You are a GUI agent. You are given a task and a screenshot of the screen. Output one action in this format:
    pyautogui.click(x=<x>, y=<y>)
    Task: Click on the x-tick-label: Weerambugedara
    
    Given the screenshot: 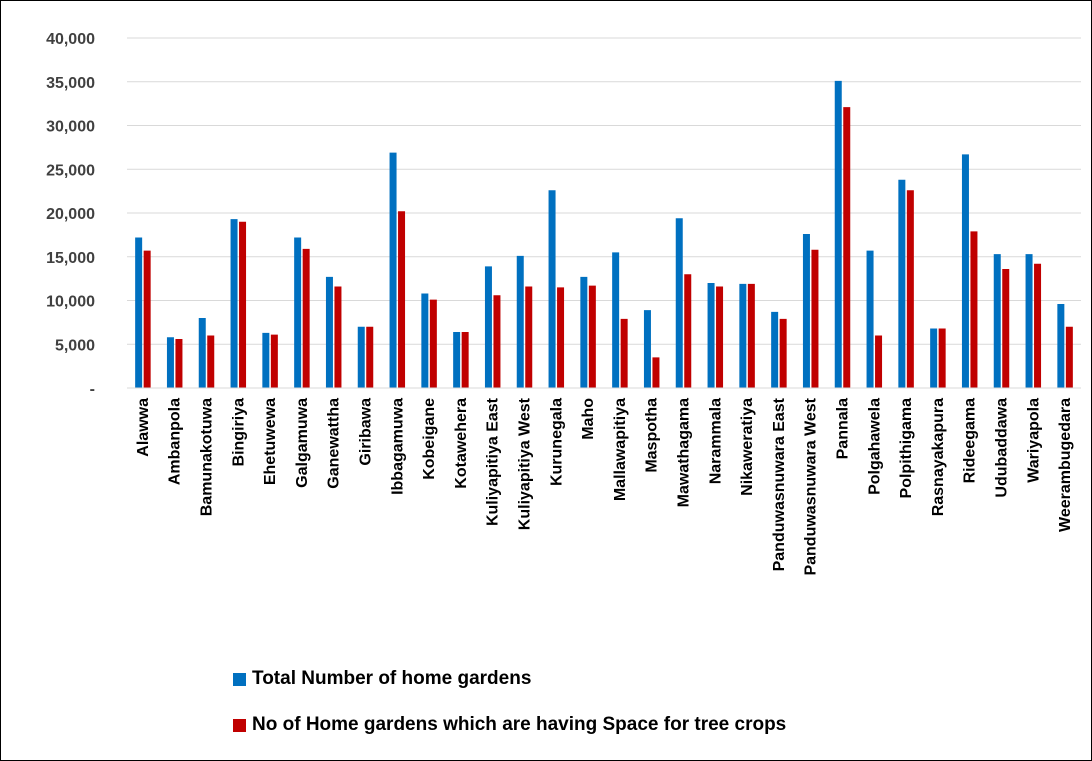 What is the action you would take?
    pyautogui.click(x=1065, y=465)
    